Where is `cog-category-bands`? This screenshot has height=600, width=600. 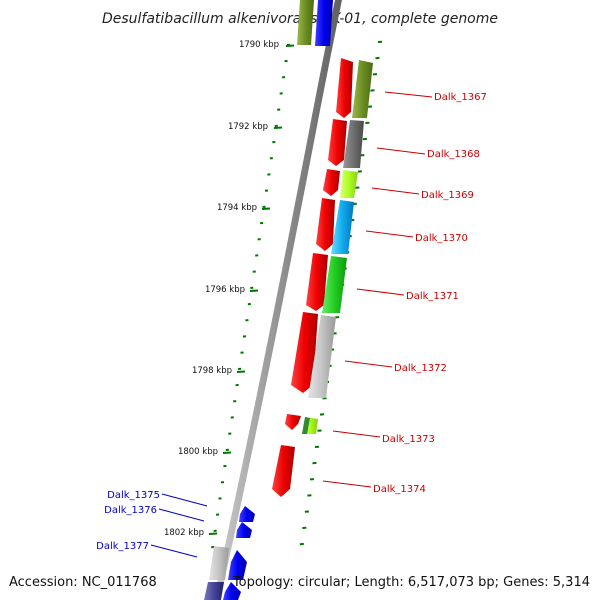 cog-category-bands is located at coordinates (337, 247).